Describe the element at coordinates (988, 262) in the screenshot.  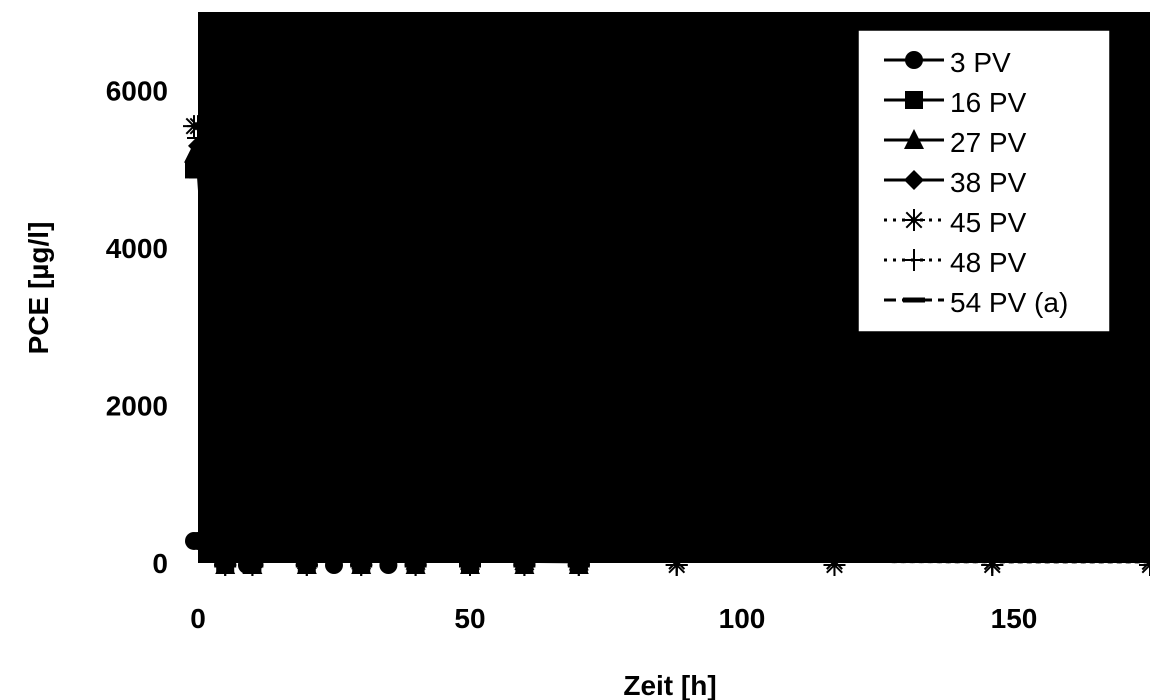
I see `legend-label: 48 PV` at that location.